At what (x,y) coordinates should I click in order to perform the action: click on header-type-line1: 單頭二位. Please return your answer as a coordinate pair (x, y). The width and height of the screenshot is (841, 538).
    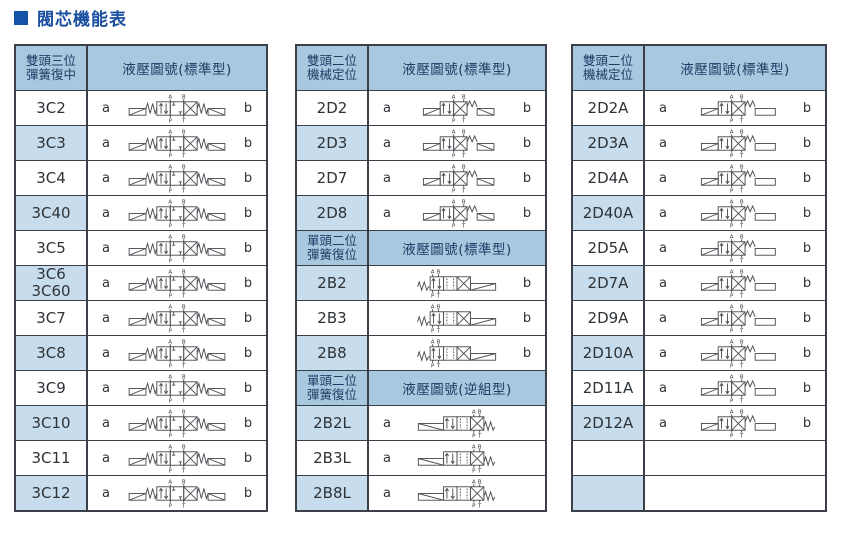
    Looking at the image, I should click on (331, 380).